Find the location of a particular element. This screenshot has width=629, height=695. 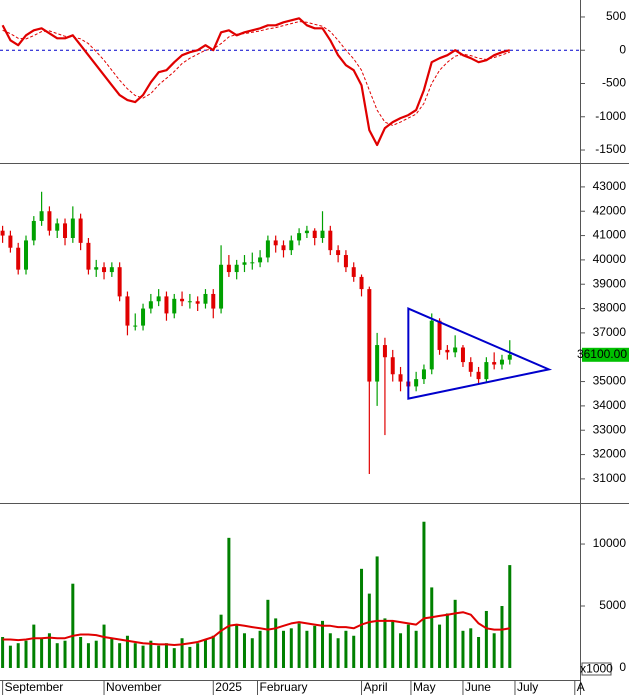

last-price-label: 36100.00 is located at coordinates (602, 354).